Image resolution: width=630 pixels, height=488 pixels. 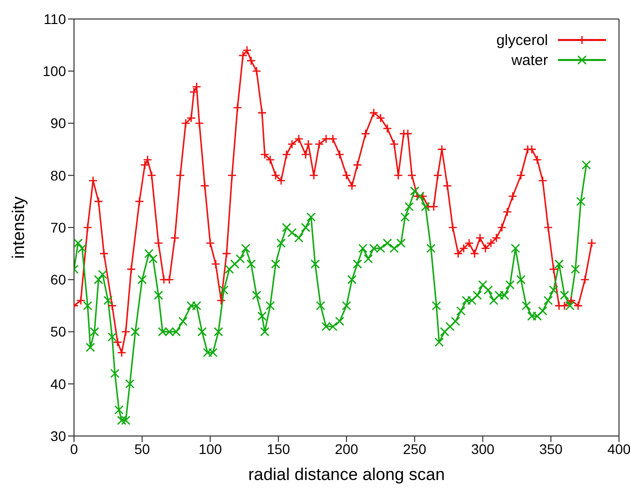 I want to click on legend-label: water, so click(x=529, y=60).